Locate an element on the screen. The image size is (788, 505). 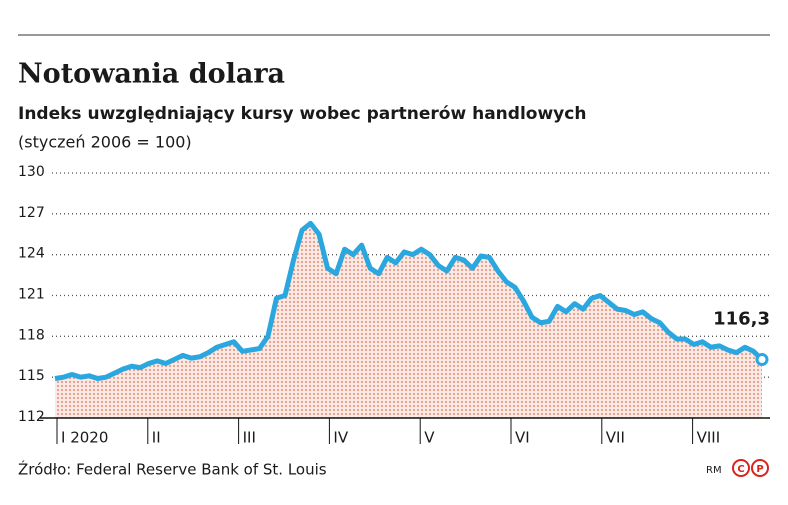
value-label: 116,3 is located at coordinates (741, 318).